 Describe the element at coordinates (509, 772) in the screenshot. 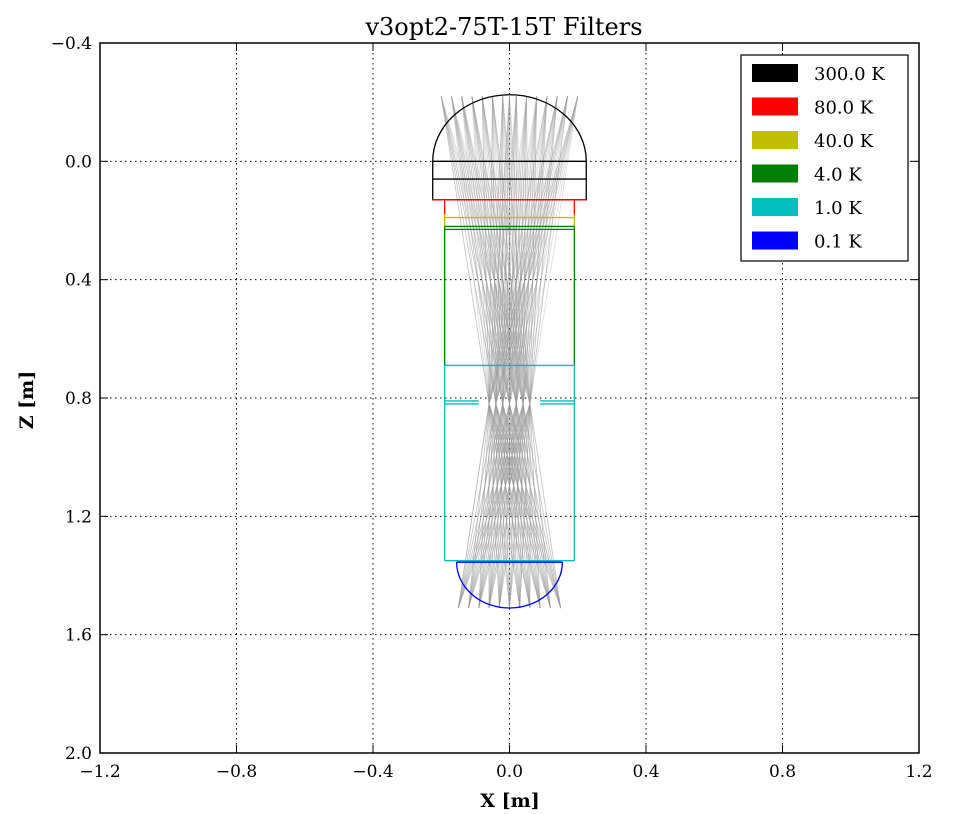

I see `x-tick-label: 0.0` at that location.